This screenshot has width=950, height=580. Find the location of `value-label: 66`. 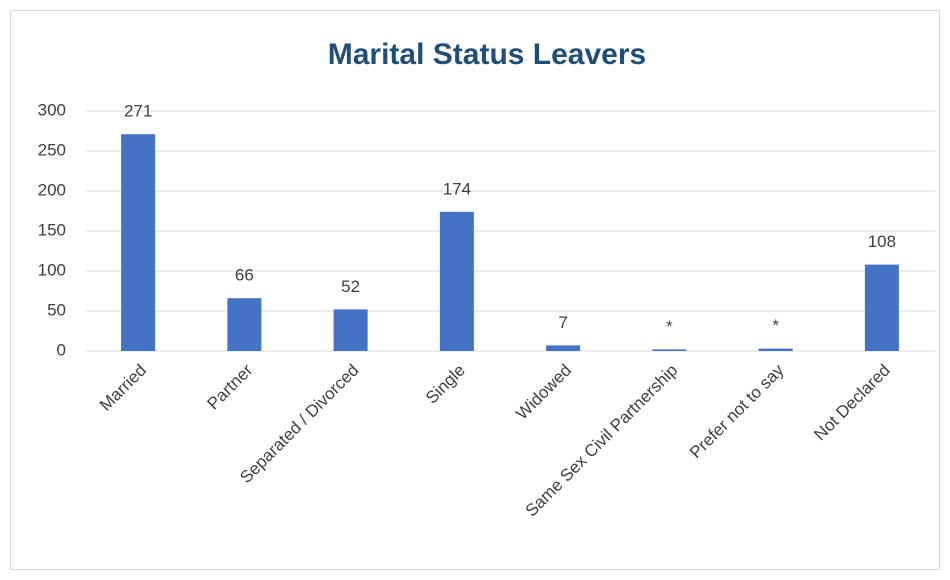

value-label: 66 is located at coordinates (244, 275).